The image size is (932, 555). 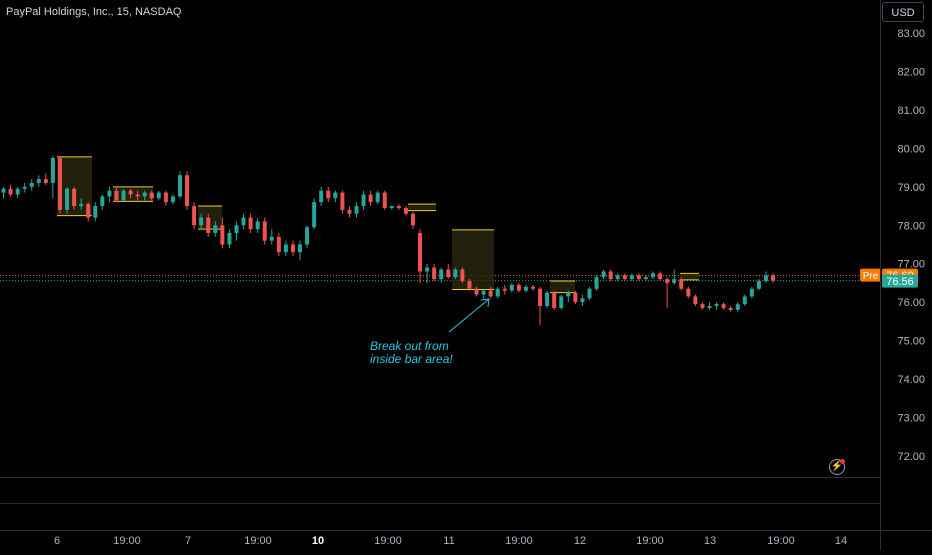 I want to click on annotation-line-2: inside bar area!, so click(x=411, y=359).